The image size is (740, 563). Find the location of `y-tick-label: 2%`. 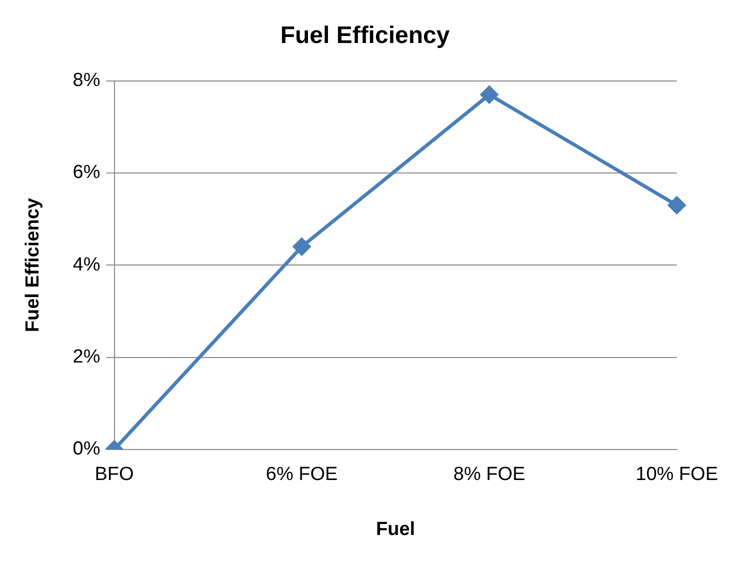

y-tick-label: 2% is located at coordinates (86, 357).